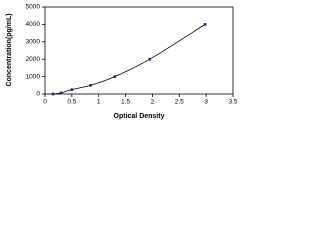 This screenshot has height=240, width=320. Describe the element at coordinates (45, 102) in the screenshot. I see `x-tick-label: 0` at that location.